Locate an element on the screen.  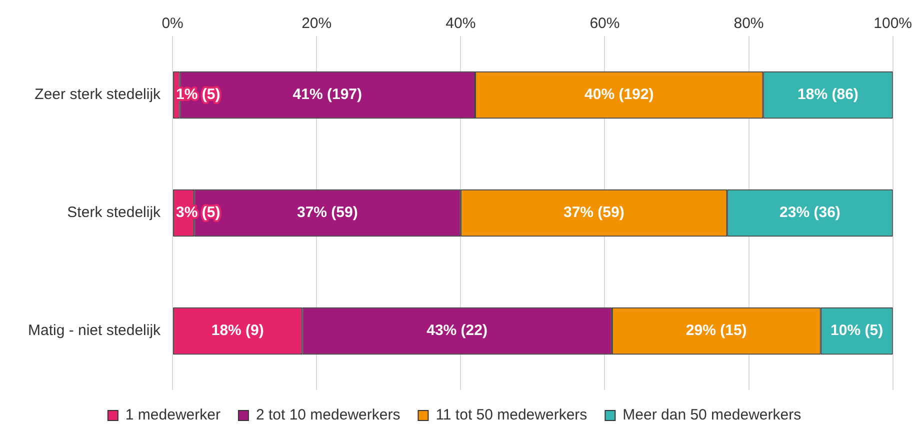
x-tick-label: 100% is located at coordinates (893, 23).